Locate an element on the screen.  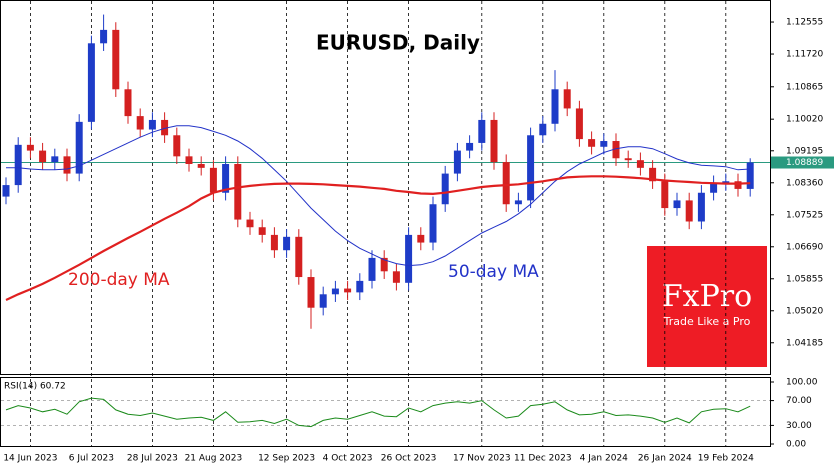
rsi-tick-label: 30.00 is located at coordinates (799, 426).